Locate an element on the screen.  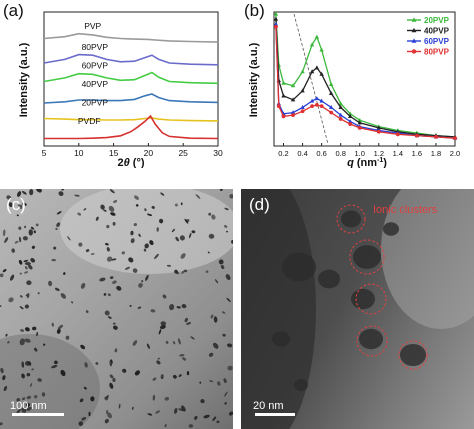
chart-b-xtick-label: 0.8 is located at coordinates (340, 153).